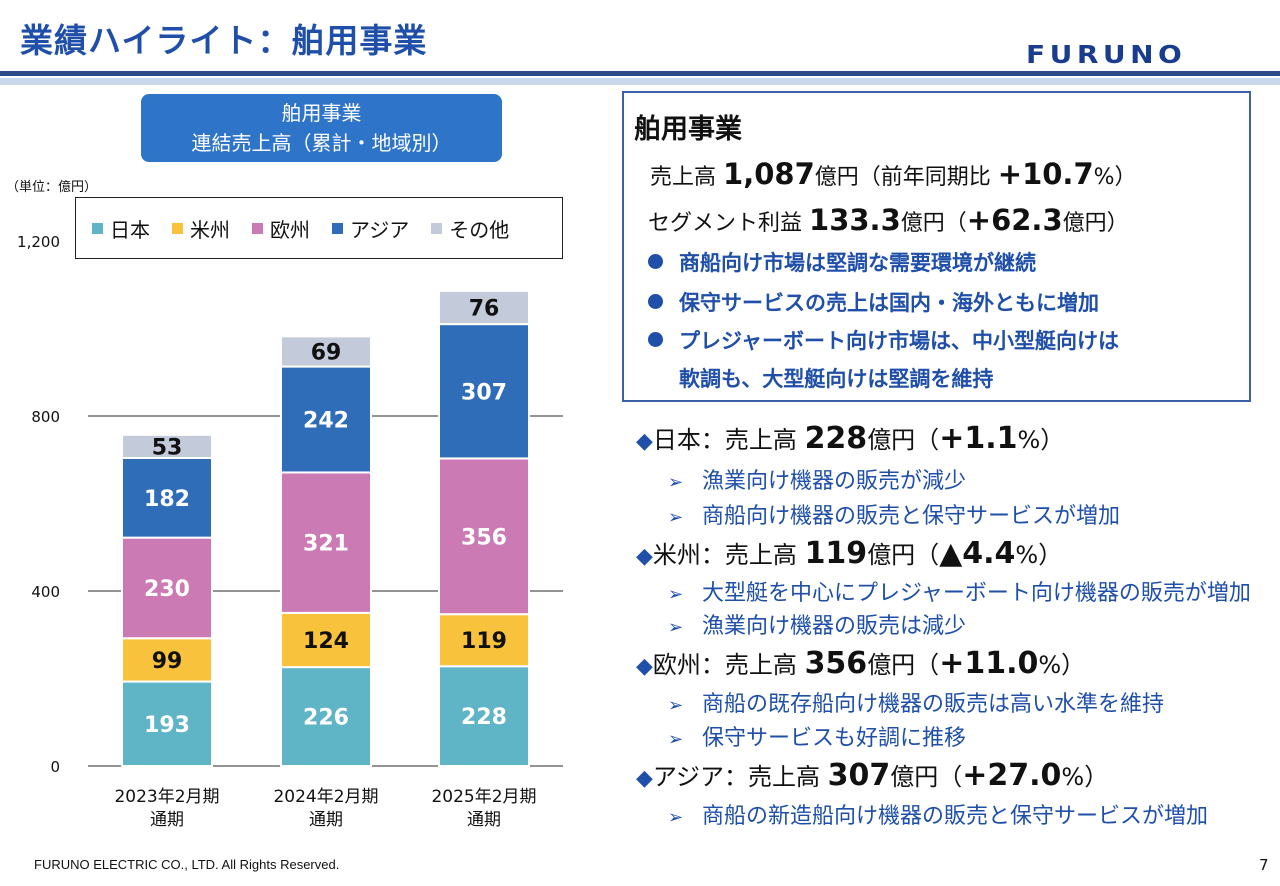 The height and width of the screenshot is (886, 1280). I want to click on region-note: ➢ 保守サービスも好調に推移, so click(817, 736).